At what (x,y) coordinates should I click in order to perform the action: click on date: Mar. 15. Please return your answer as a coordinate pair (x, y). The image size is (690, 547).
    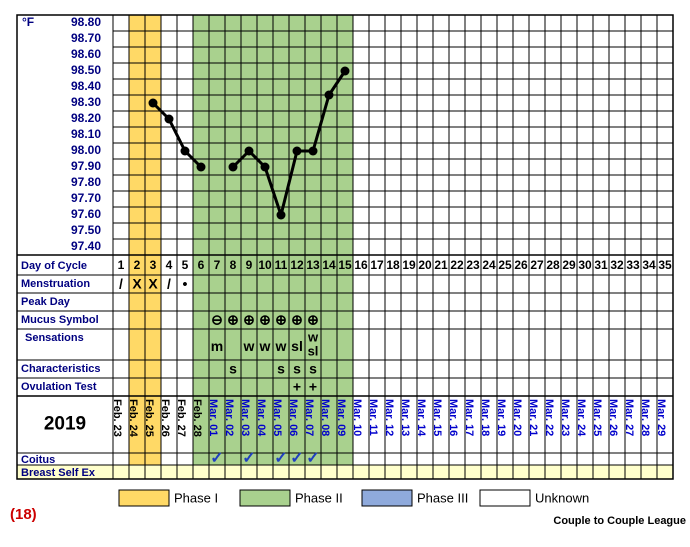
    Looking at the image, I should click on (437, 417).